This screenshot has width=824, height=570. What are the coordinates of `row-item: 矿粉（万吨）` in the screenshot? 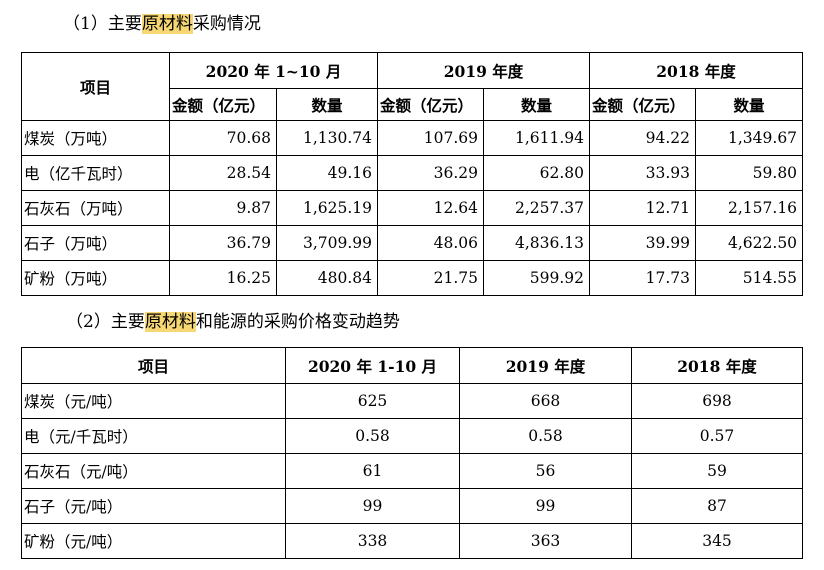 It's located at (95, 278).